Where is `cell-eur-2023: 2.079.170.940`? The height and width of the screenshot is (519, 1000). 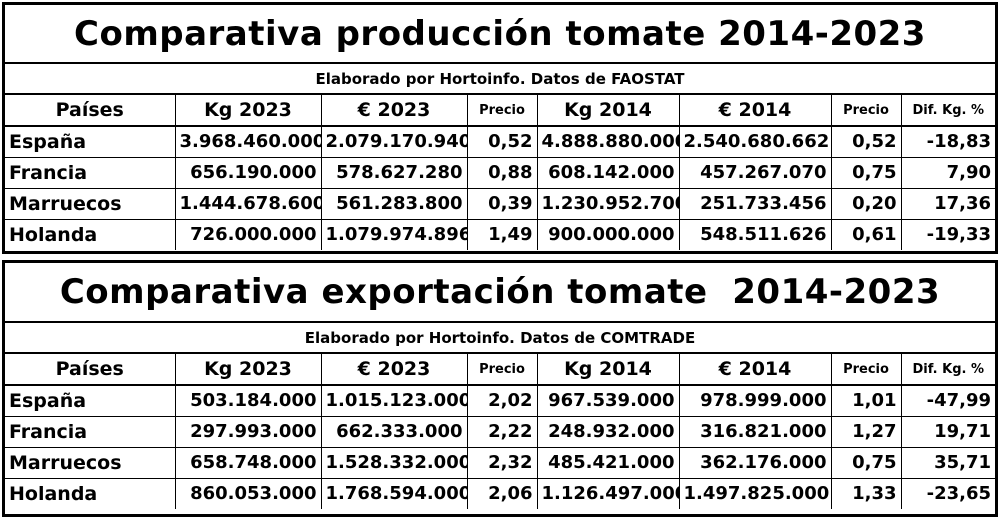 cell-eur-2023: 2.079.170.940 is located at coordinates (394, 141).